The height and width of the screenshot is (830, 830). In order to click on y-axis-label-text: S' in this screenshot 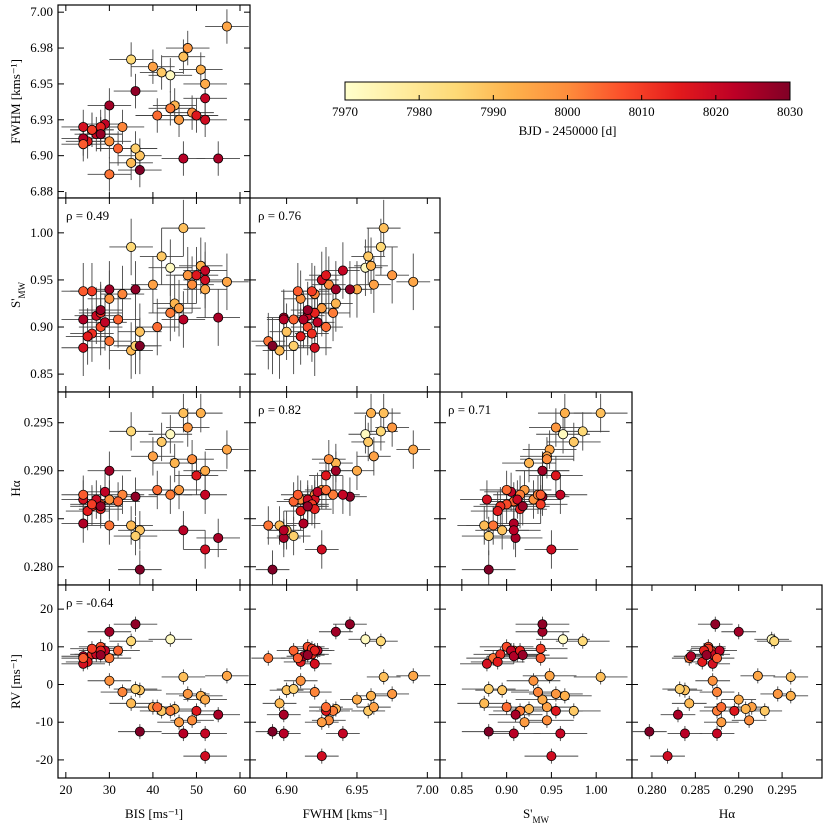, I will do `click(15, 303)`.